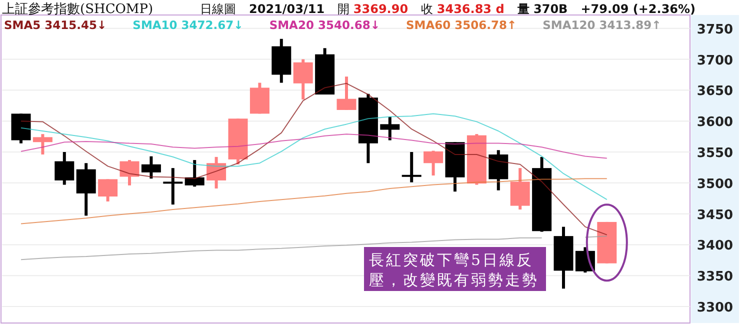 This screenshot has height=324, width=740. I want to click on annotation: 長紅突破下彎5日線反壓，改變既有弱勢走勢, so click(454, 270).